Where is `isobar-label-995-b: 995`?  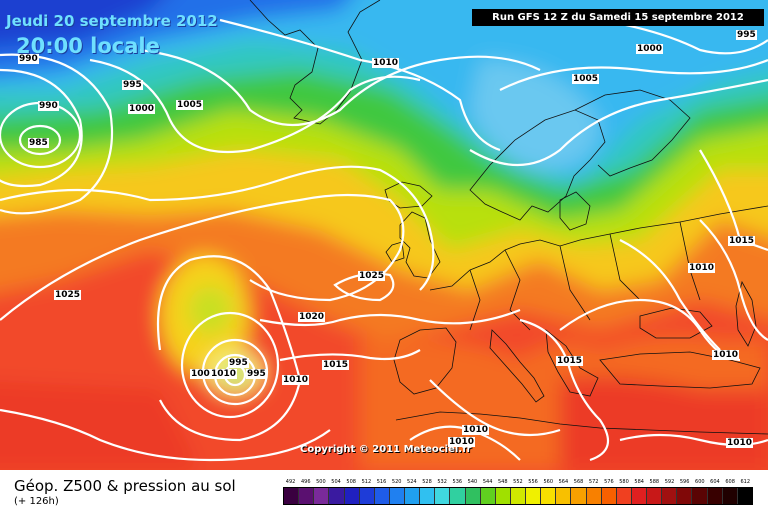
isobar-label-995-b: 995 is located at coordinates (746, 35).